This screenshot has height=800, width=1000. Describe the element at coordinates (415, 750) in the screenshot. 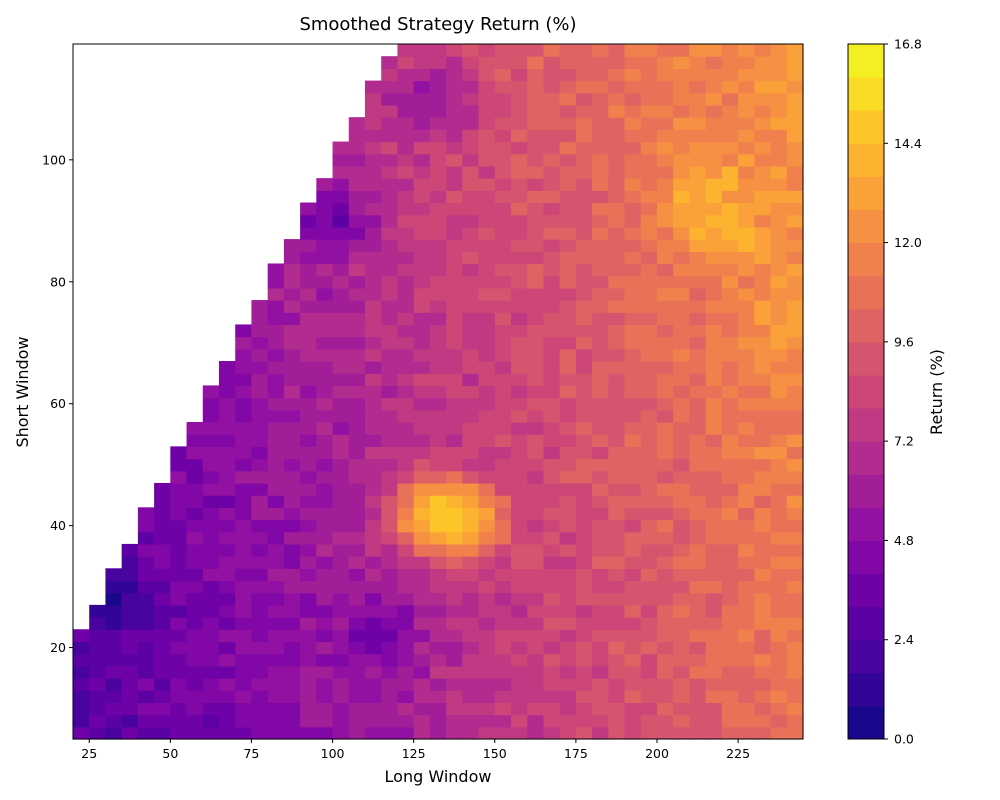

I see `x-axis-ticks: 25 50 75 100 125 150 175 200 225` at that location.